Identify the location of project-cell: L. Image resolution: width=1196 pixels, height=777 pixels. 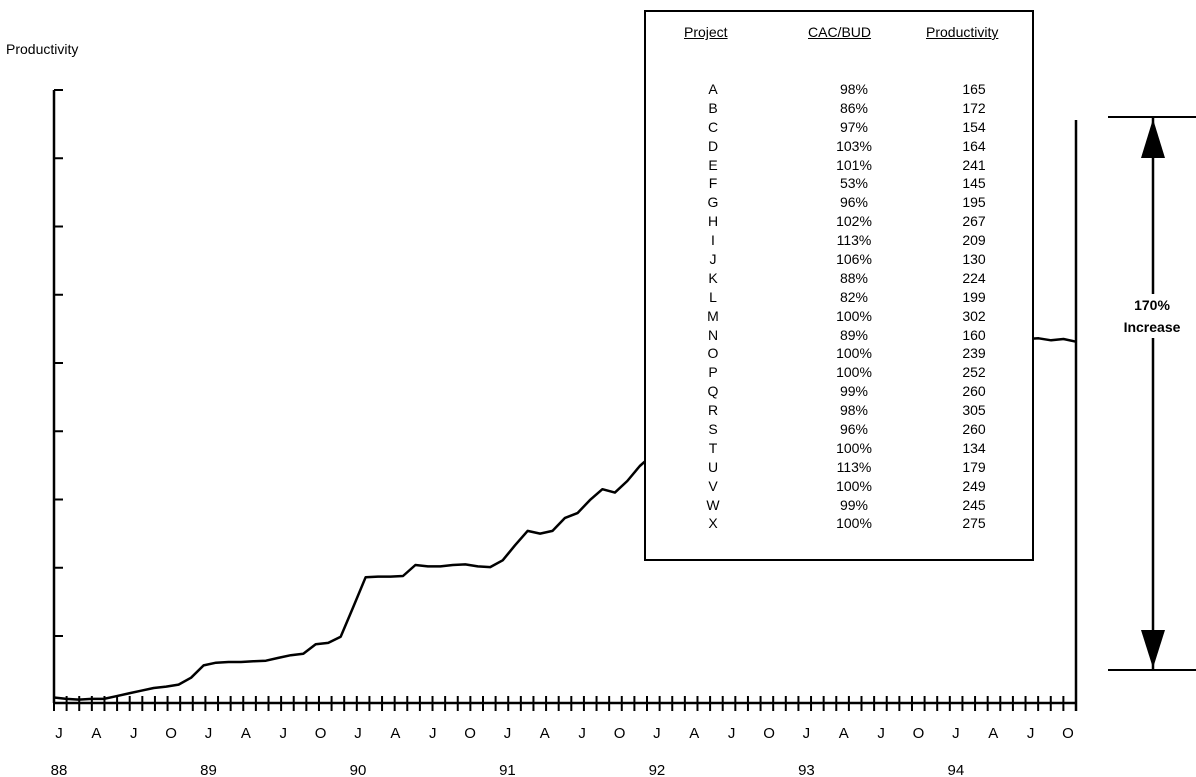
(713, 296).